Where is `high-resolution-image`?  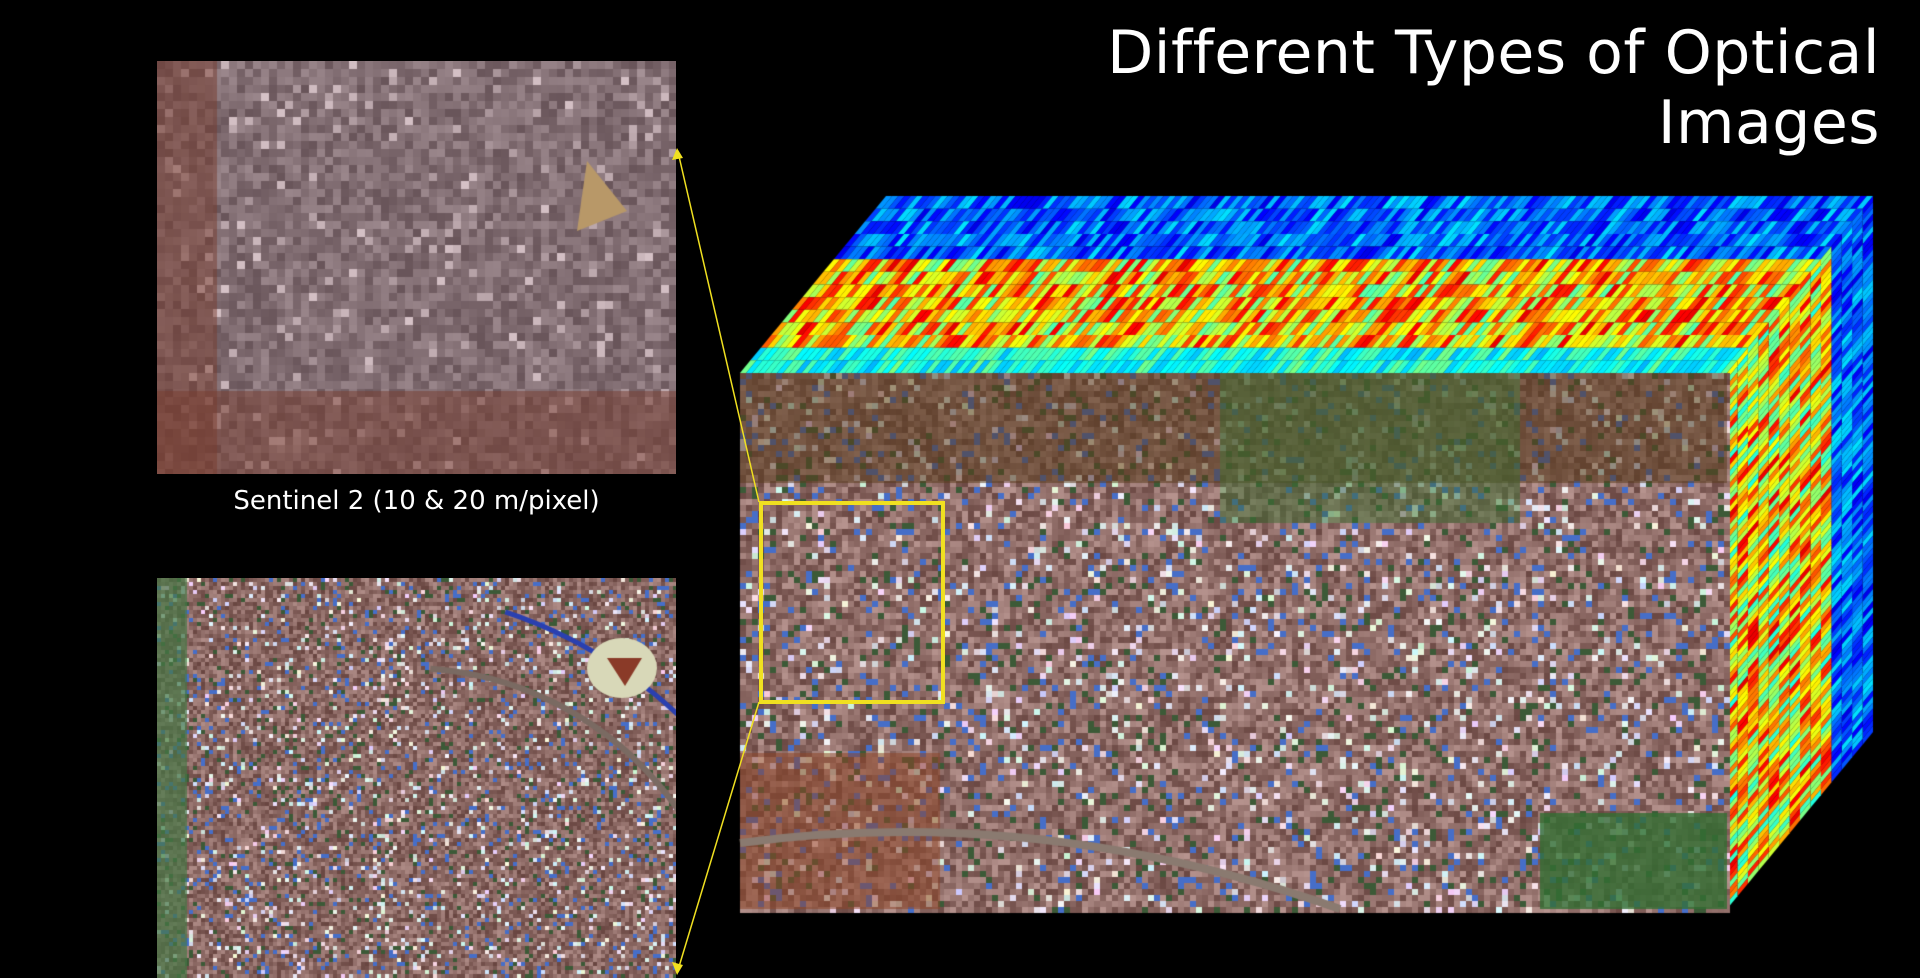 high-resolution-image is located at coordinates (416, 778).